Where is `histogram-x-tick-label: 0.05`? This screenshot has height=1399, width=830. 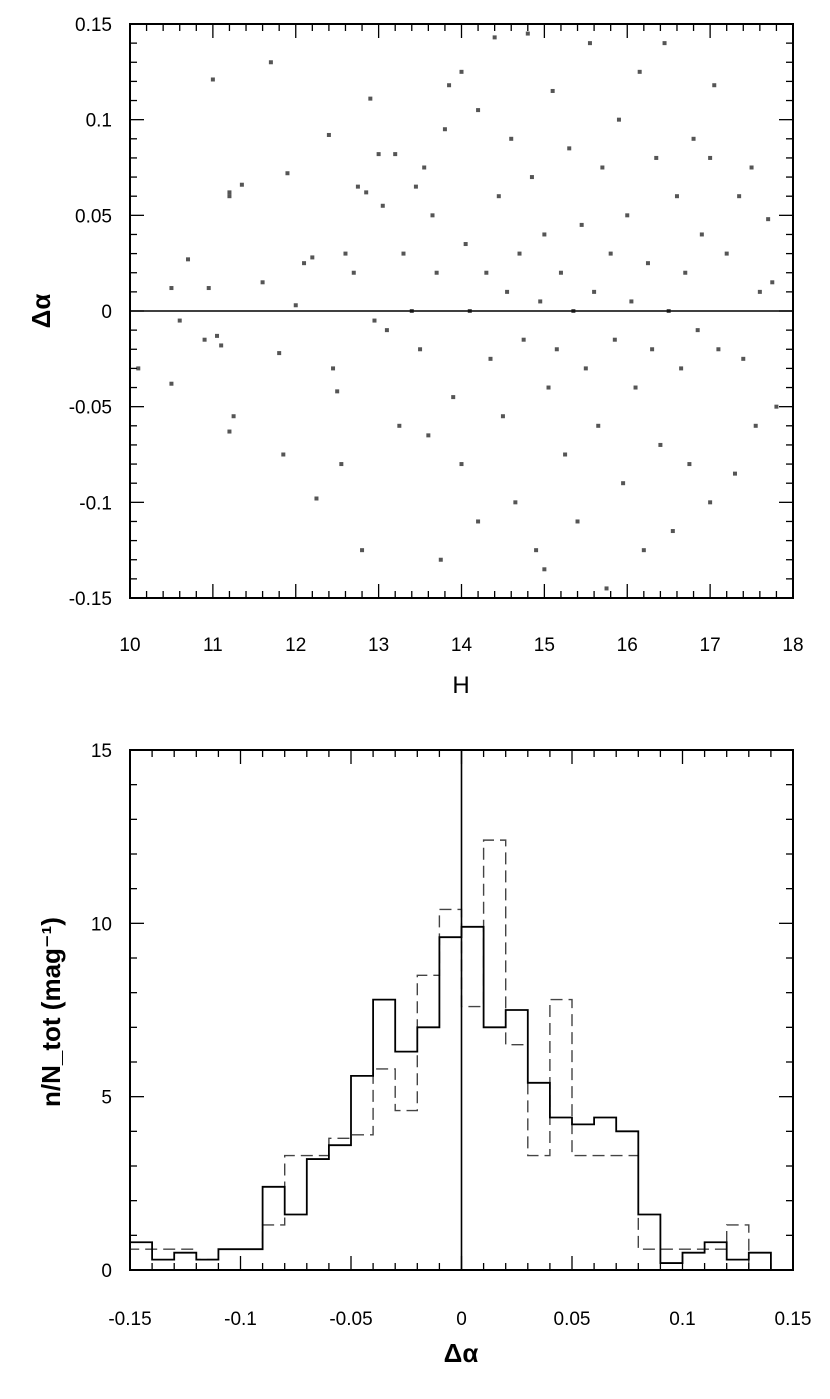
histogram-x-tick-label: 0.05 is located at coordinates (572, 1319).